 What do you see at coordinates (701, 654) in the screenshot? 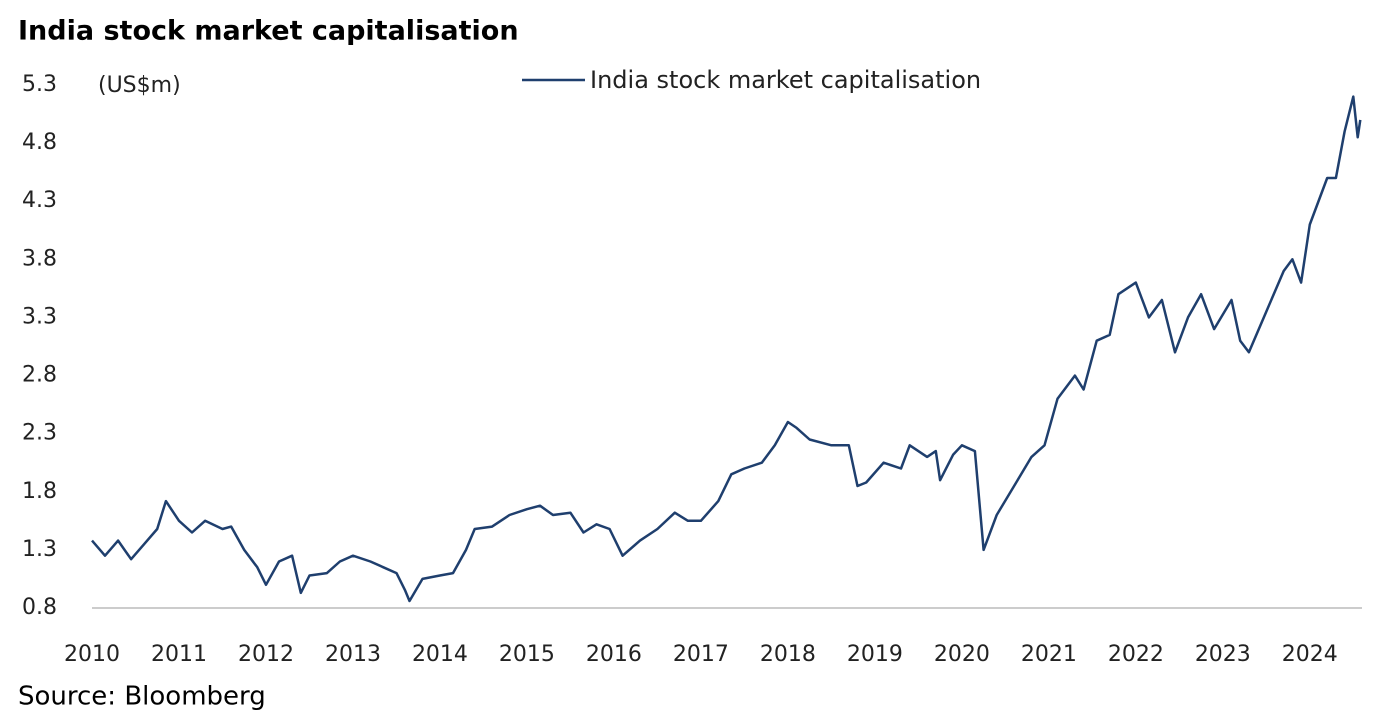
I see `x-tick-label: 2017` at bounding box center [701, 654].